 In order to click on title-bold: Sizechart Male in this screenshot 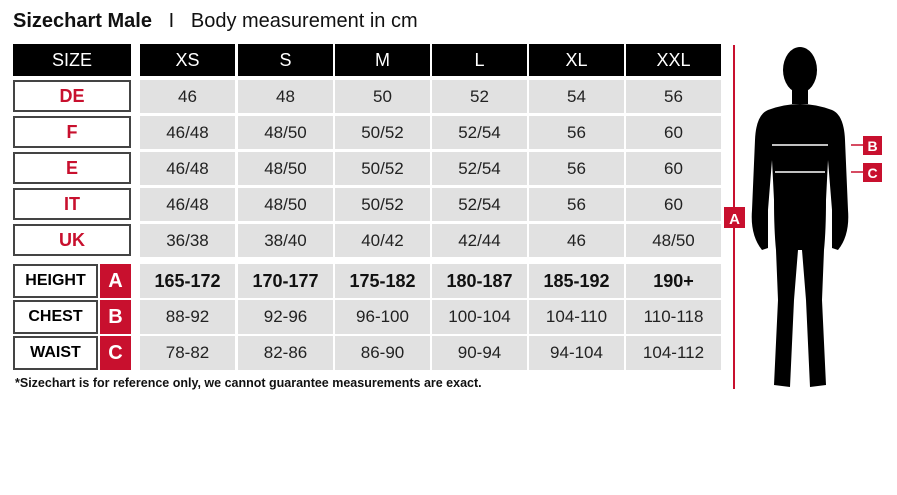, I will do `click(82, 21)`.